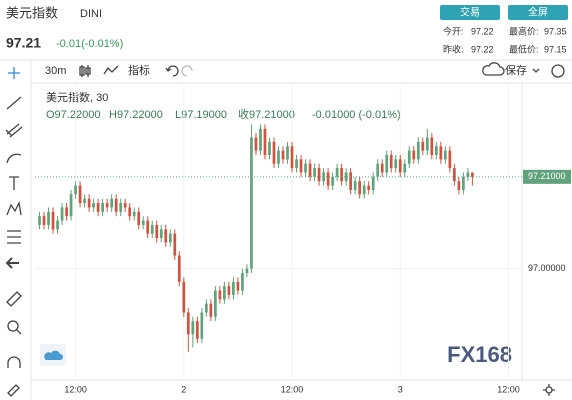  What do you see at coordinates (558, 71) in the screenshot?
I see `settings-icon` at bounding box center [558, 71].